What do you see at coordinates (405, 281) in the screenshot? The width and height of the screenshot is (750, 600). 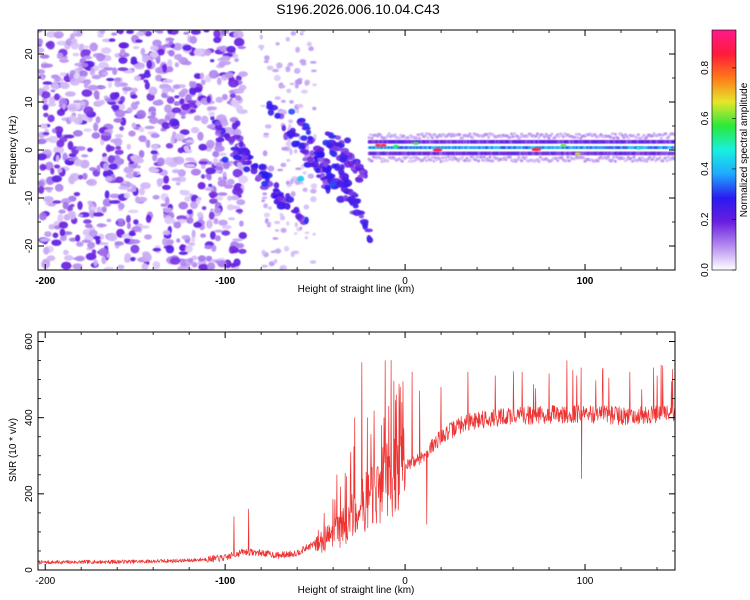 I see `x-tick-label: 0` at bounding box center [405, 281].